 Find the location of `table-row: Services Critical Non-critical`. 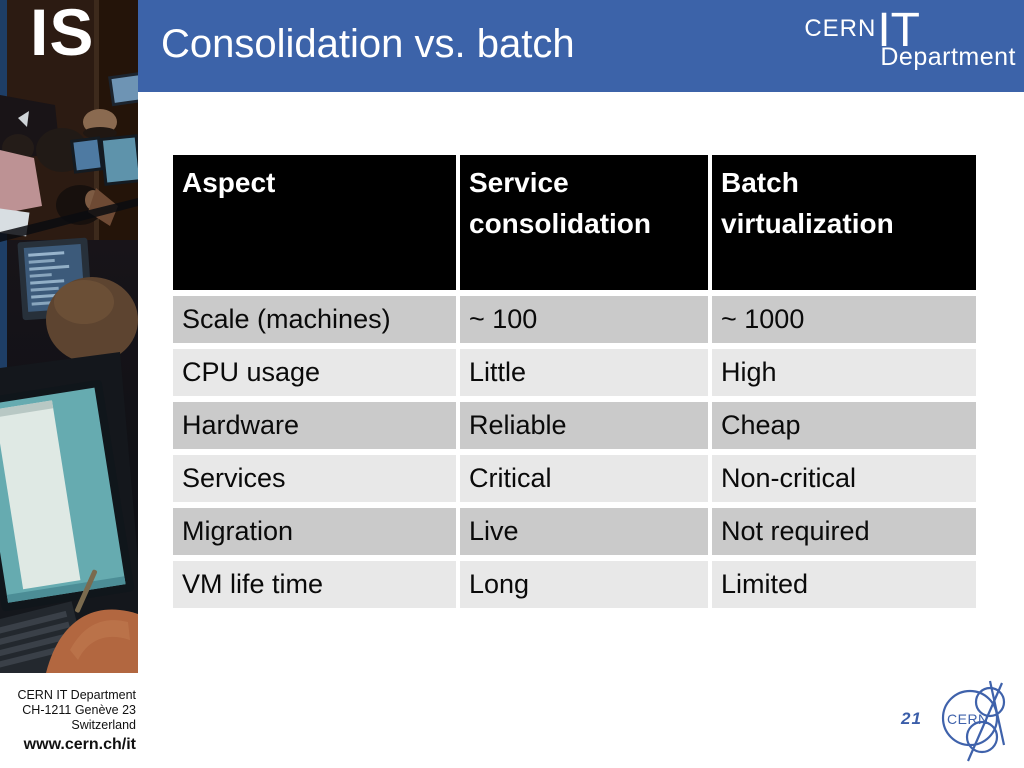

table-row: Services Critical Non-critical is located at coordinates (574, 478).